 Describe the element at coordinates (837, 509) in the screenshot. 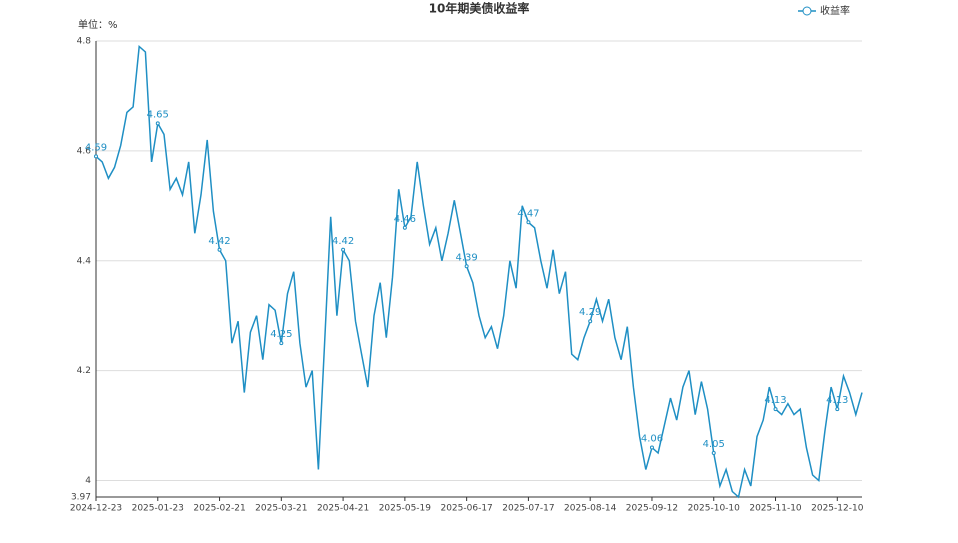

I see `x-tick-label: 2025-12-10` at that location.